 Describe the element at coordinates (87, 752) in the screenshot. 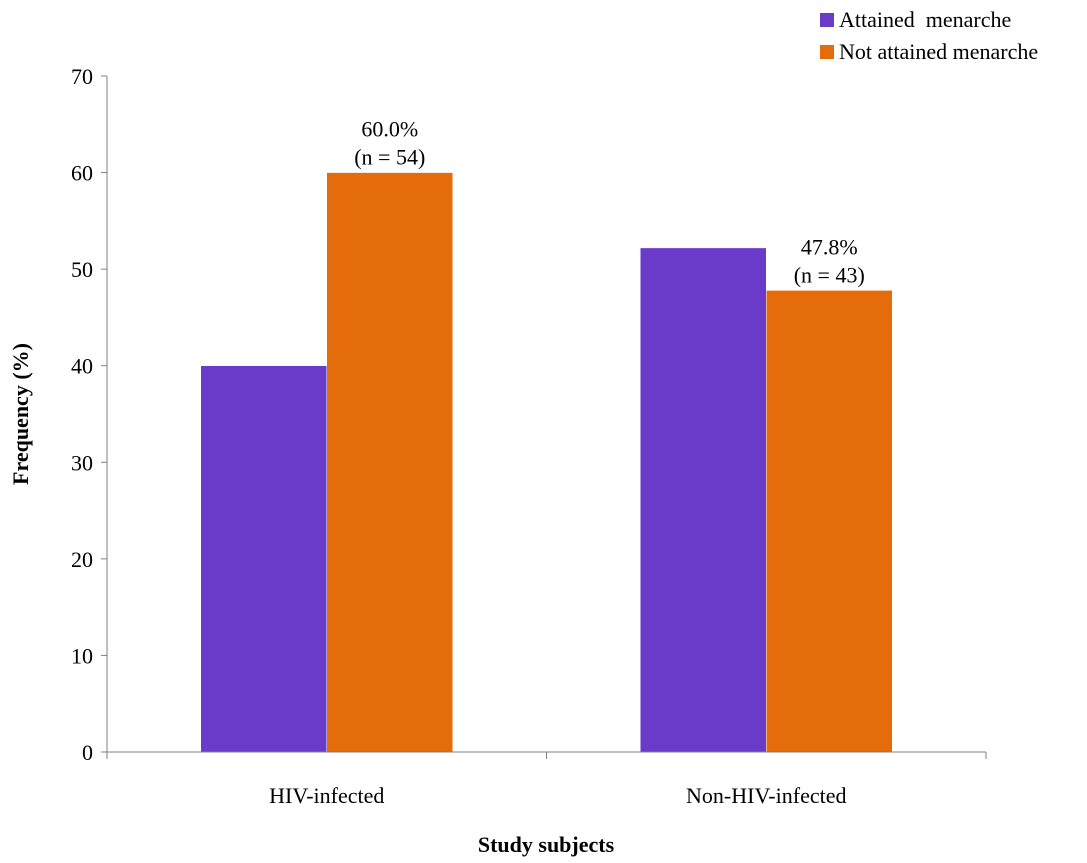

I see `y-tick-label: 0` at that location.